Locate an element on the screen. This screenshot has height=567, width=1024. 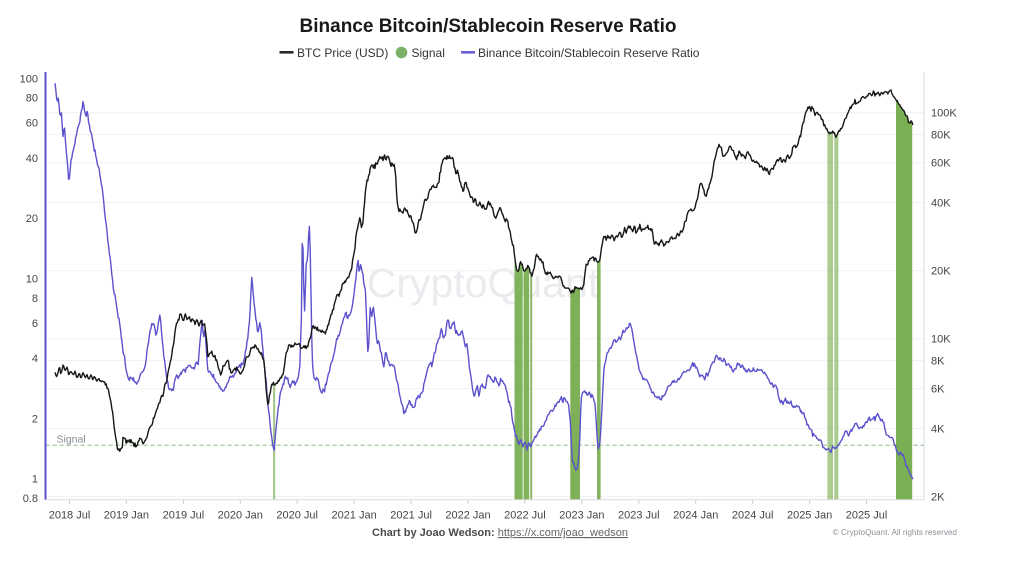
svg-text: 2025 Jan is located at coordinates (809, 516).